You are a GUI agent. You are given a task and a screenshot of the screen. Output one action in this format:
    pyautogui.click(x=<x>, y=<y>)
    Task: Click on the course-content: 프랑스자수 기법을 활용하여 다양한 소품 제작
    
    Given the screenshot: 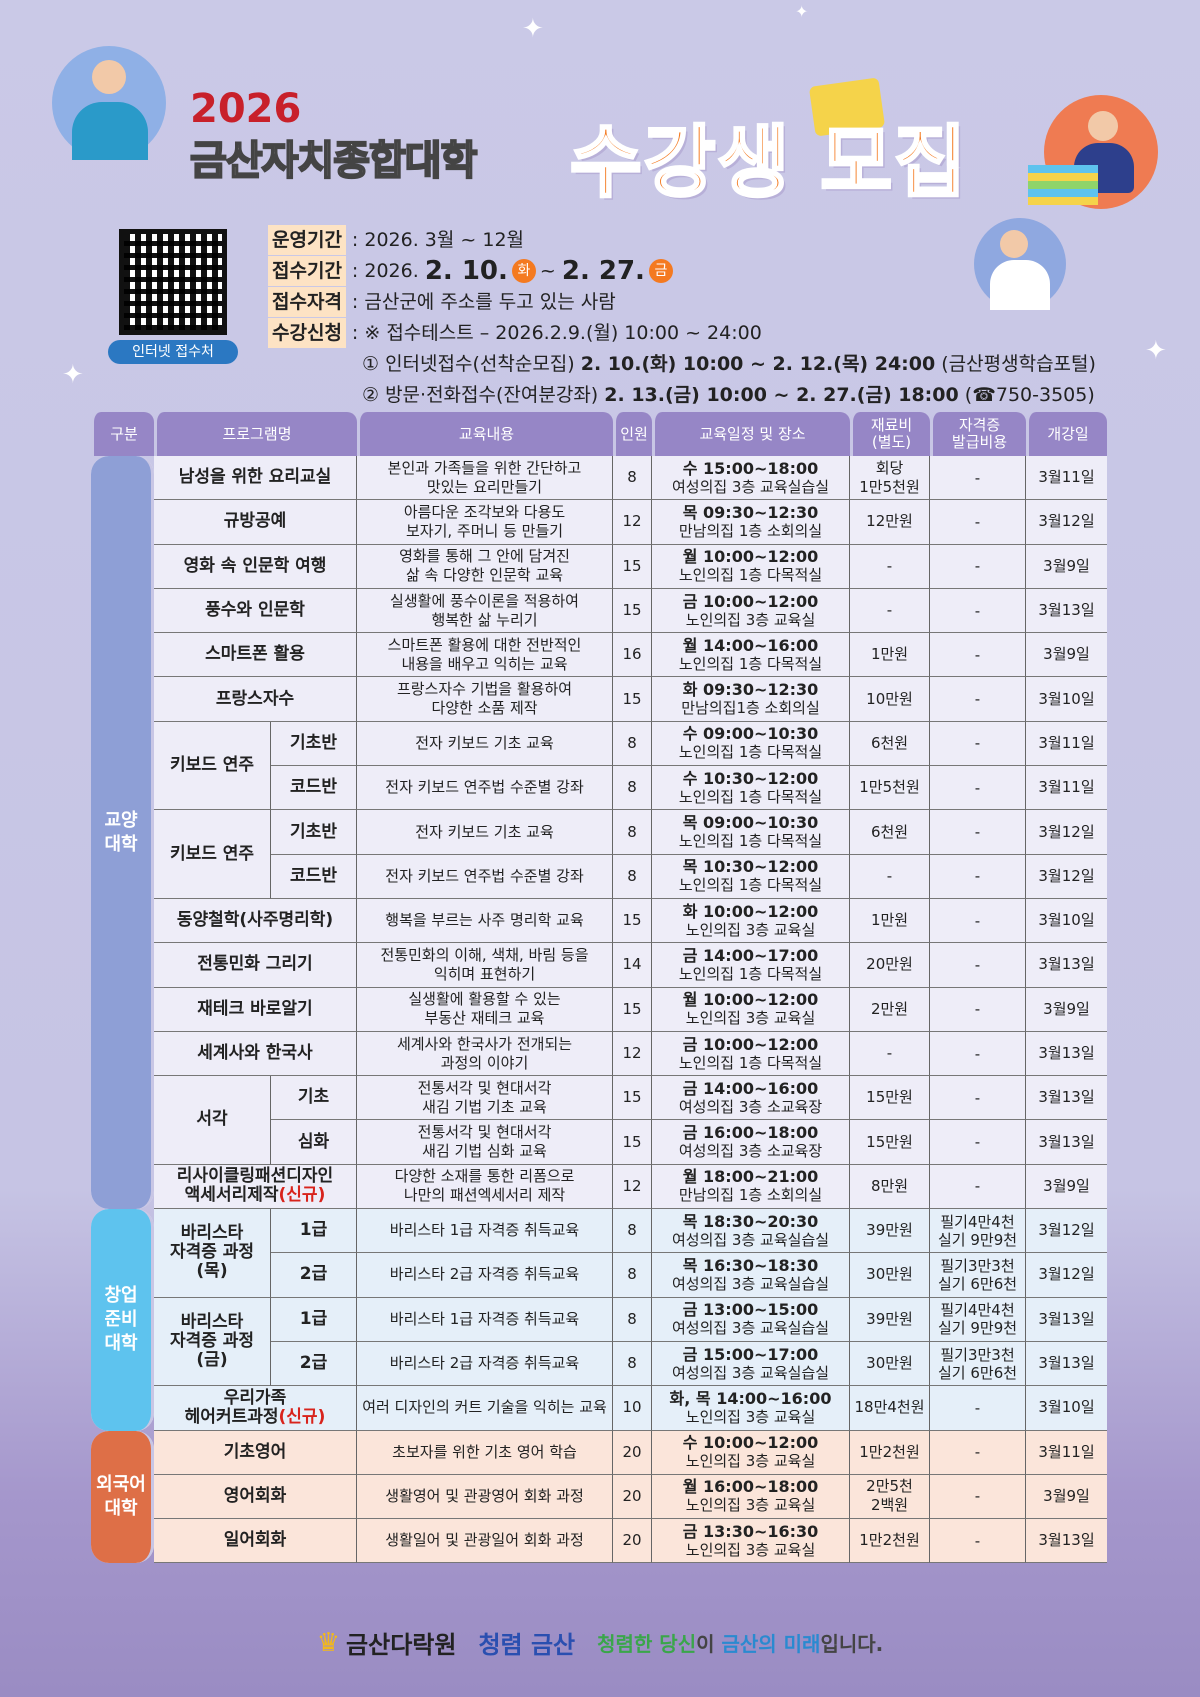 What is the action you would take?
    pyautogui.click(x=485, y=699)
    